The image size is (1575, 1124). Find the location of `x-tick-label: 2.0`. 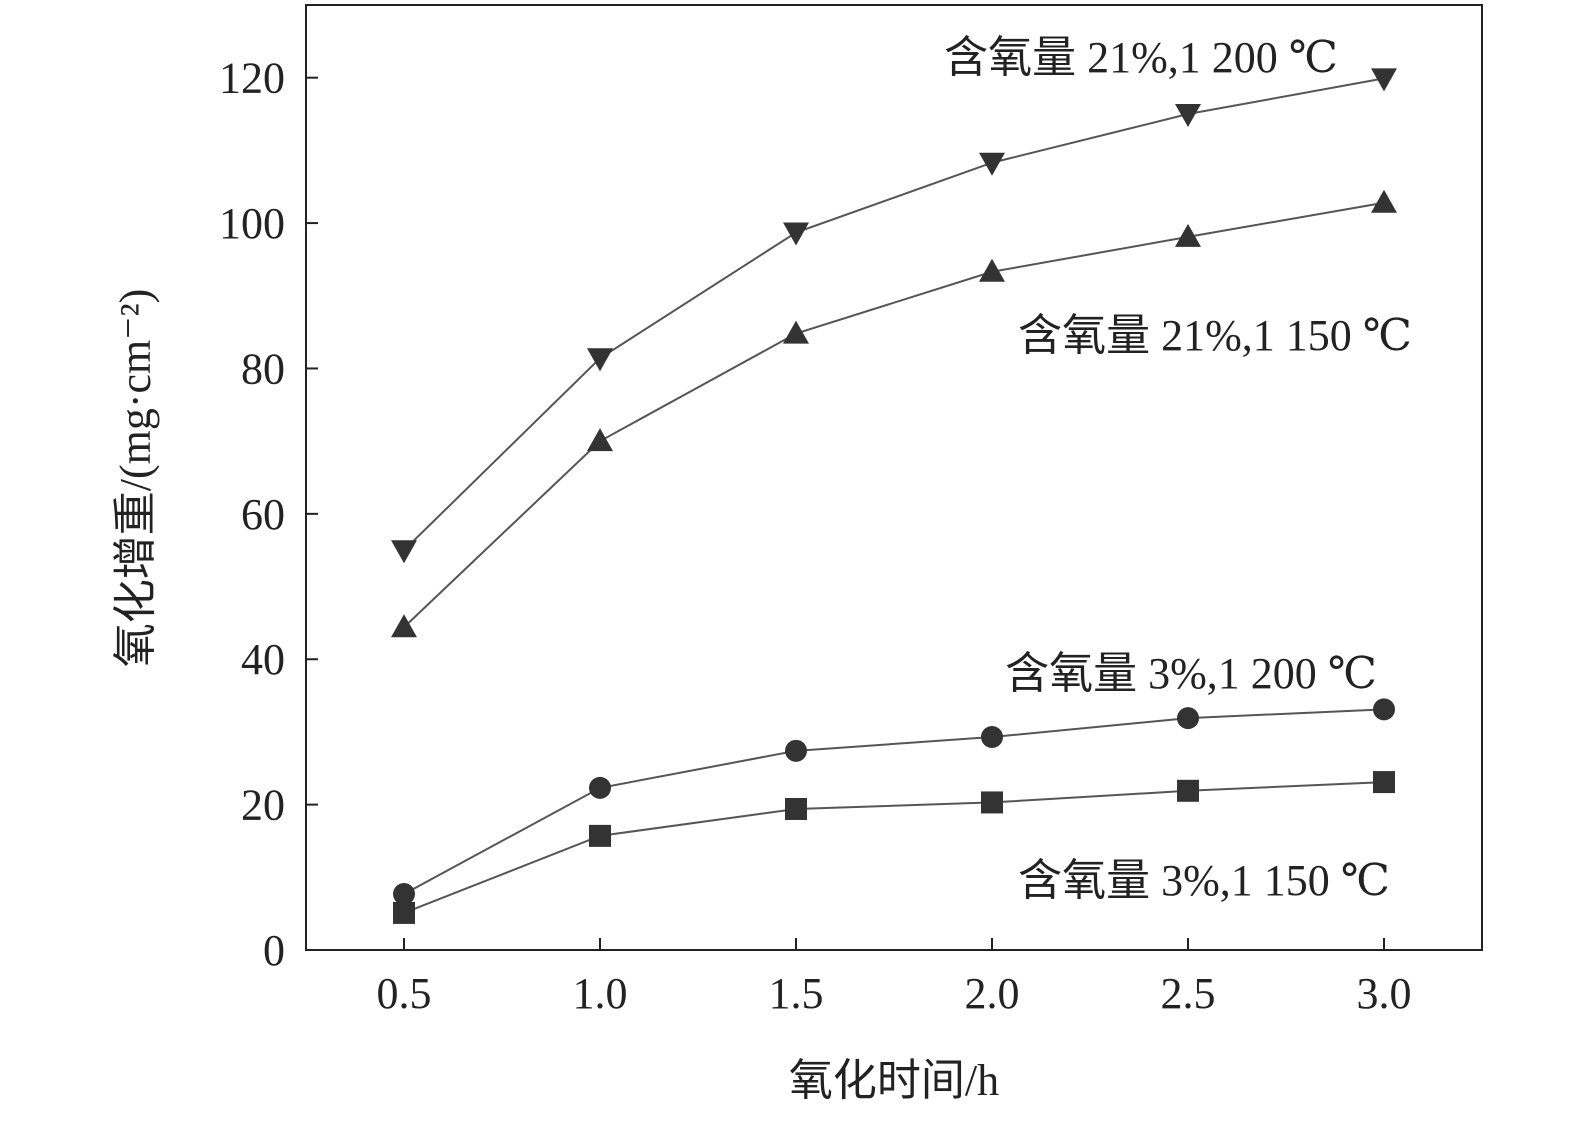

x-tick-label: 2.0 is located at coordinates (992, 993).